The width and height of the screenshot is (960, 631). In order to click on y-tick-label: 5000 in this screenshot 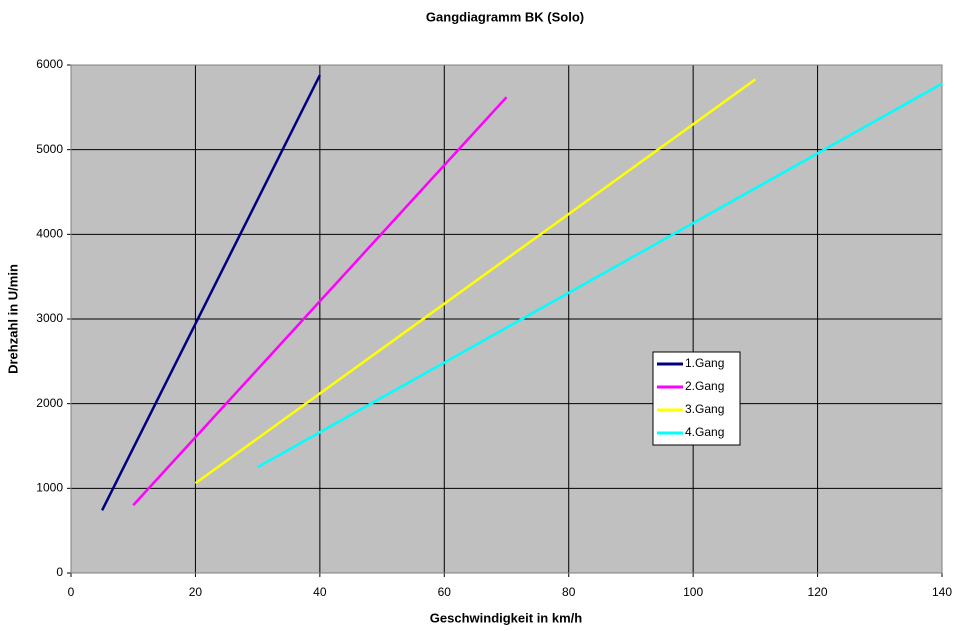, I will do `click(49, 149)`.